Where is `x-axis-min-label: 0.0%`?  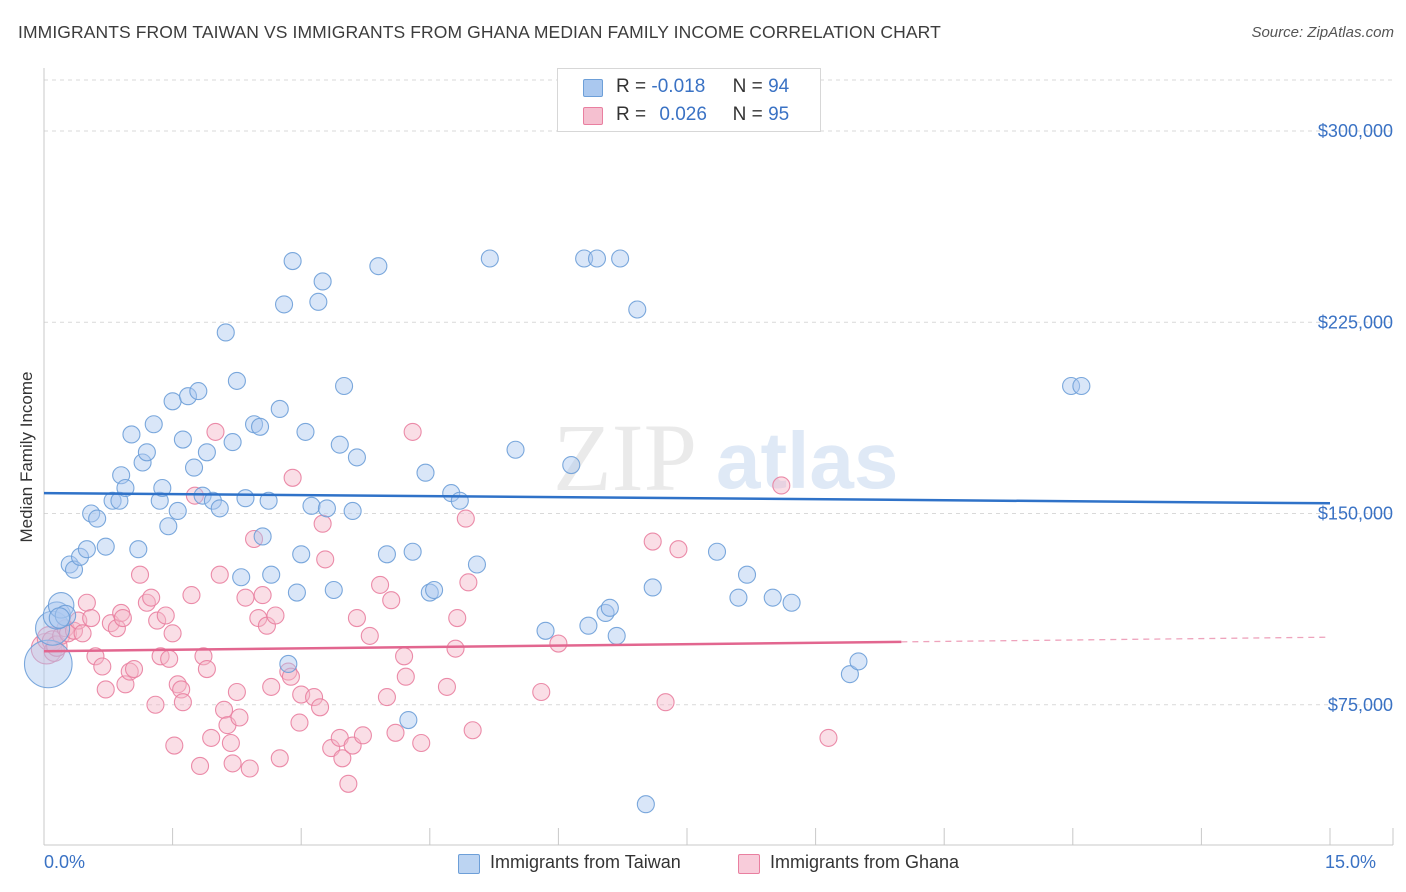 x-axis-min-label: 0.0% is located at coordinates (65, 862).